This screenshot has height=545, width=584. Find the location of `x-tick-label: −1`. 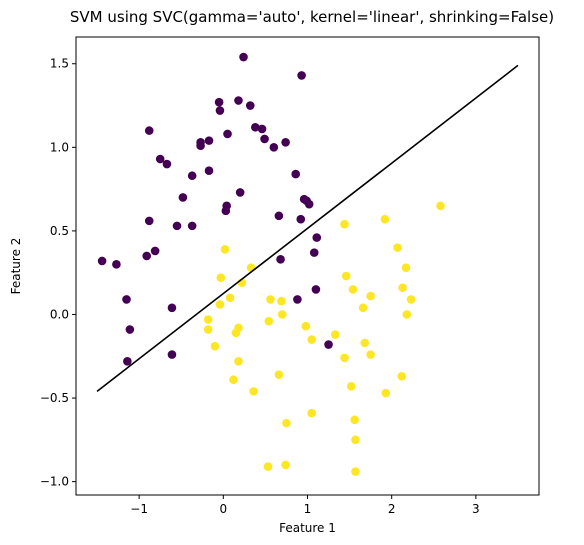

x-tick-label: −1 is located at coordinates (139, 509).